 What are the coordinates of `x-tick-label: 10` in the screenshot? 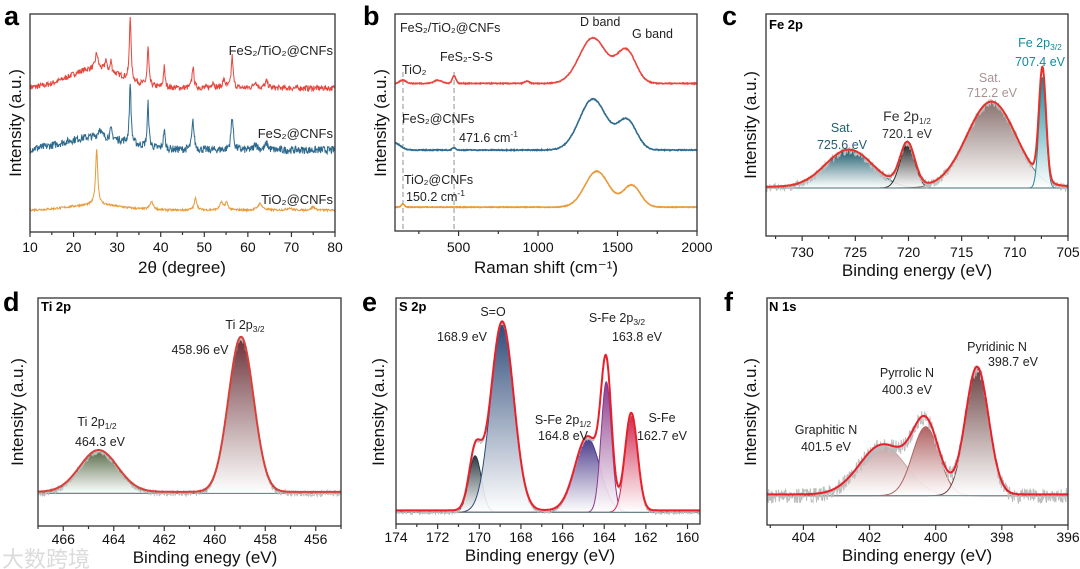 It's located at (30, 247).